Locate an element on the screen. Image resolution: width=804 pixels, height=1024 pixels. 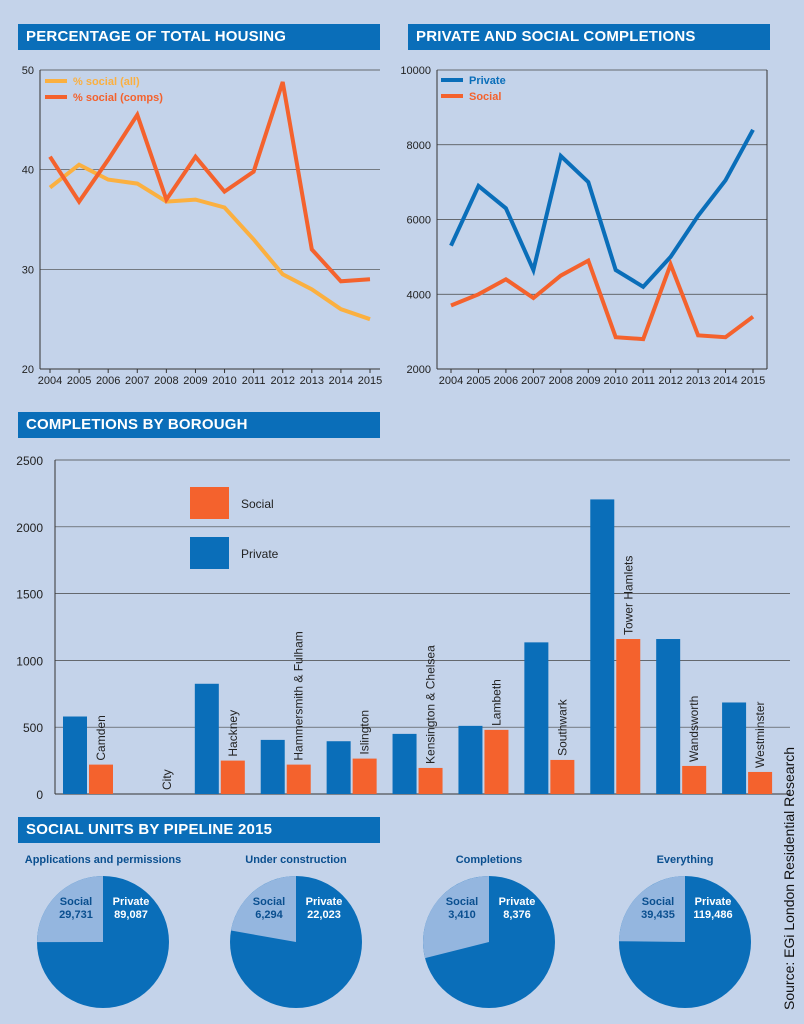
pie-social-value: 39,435 is located at coordinates (658, 915).